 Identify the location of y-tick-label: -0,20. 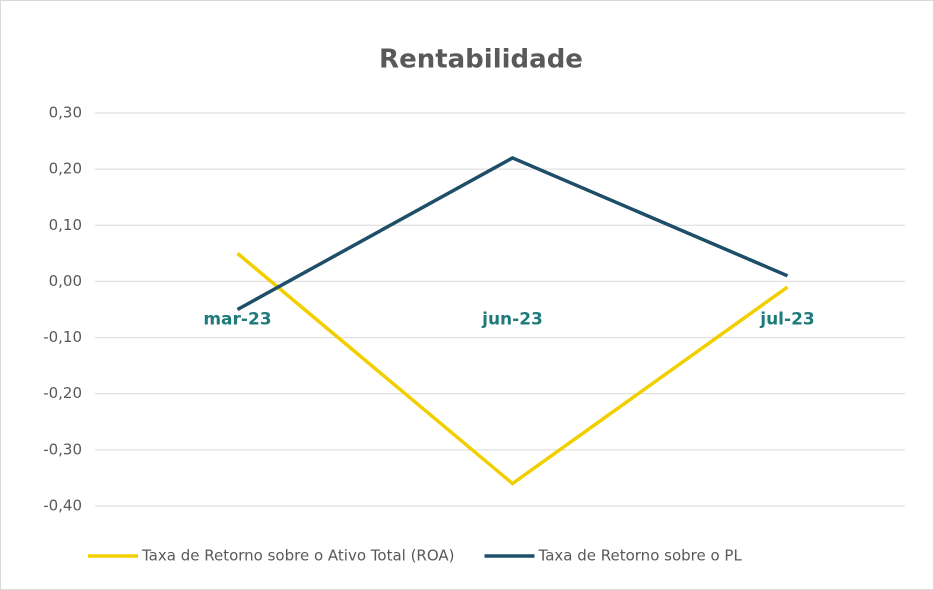
(62, 393).